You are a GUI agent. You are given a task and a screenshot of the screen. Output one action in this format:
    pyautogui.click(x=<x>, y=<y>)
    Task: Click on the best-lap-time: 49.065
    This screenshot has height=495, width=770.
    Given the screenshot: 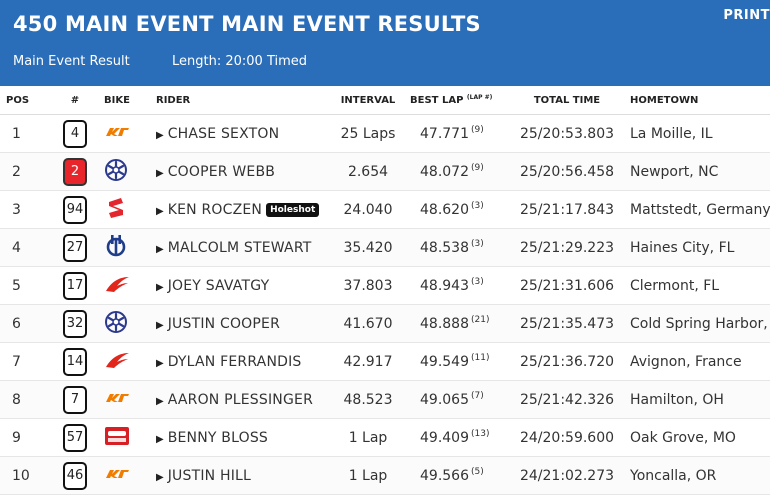 What is the action you would take?
    pyautogui.click(x=444, y=400)
    